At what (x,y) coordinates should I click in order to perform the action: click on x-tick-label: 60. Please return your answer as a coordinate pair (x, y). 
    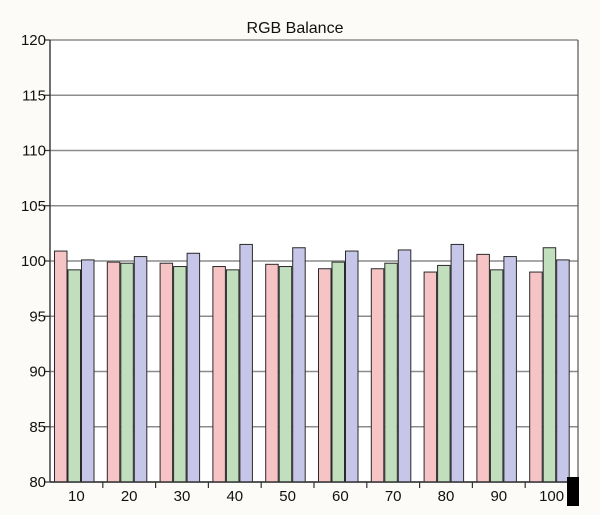
    Looking at the image, I should click on (340, 496).